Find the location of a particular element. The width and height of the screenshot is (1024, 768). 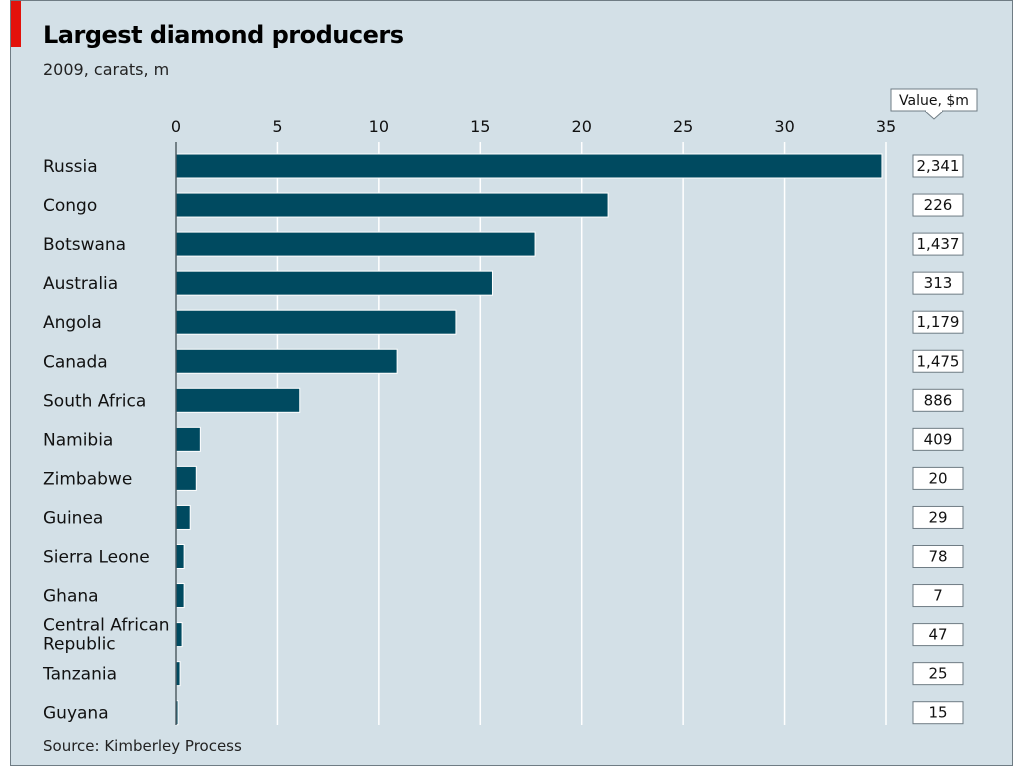

value-header-label: Value, $m is located at coordinates (934, 101).